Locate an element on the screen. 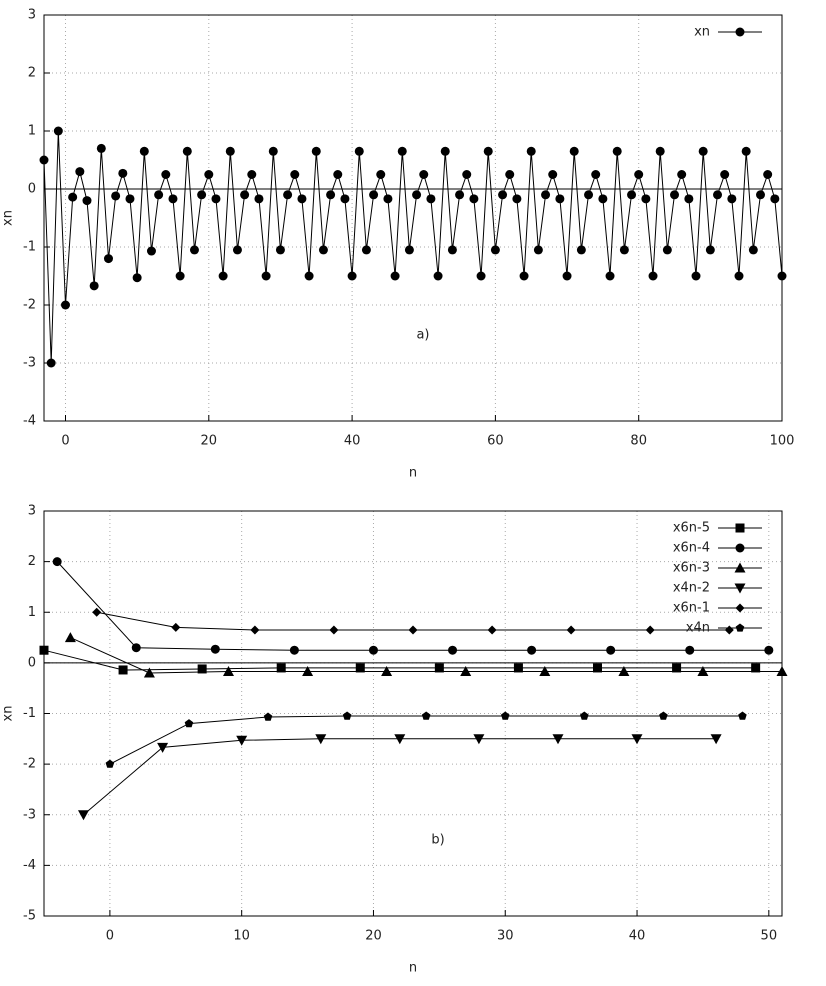 Image resolution: width=826 pixels, height=986 pixels. x-tick-label: 40 is located at coordinates (352, 441).